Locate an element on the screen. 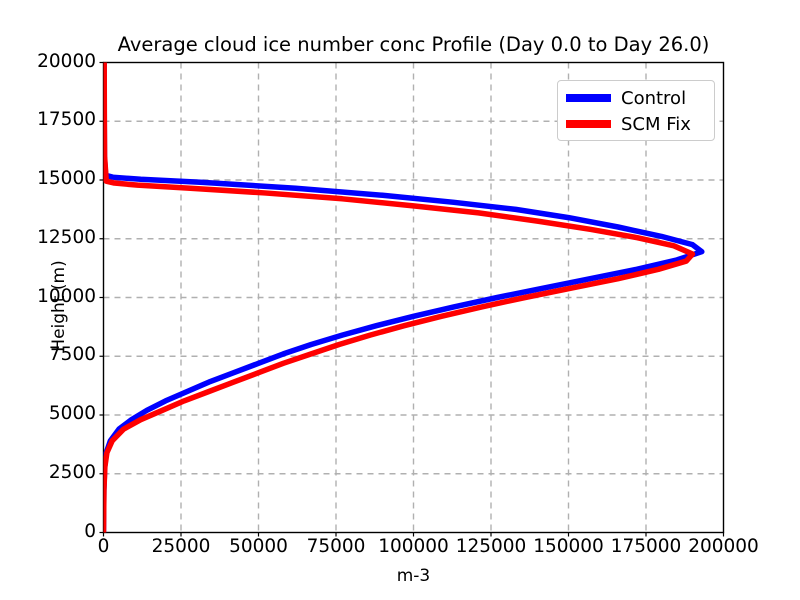  x-tick-label: 175000 is located at coordinates (646, 546).